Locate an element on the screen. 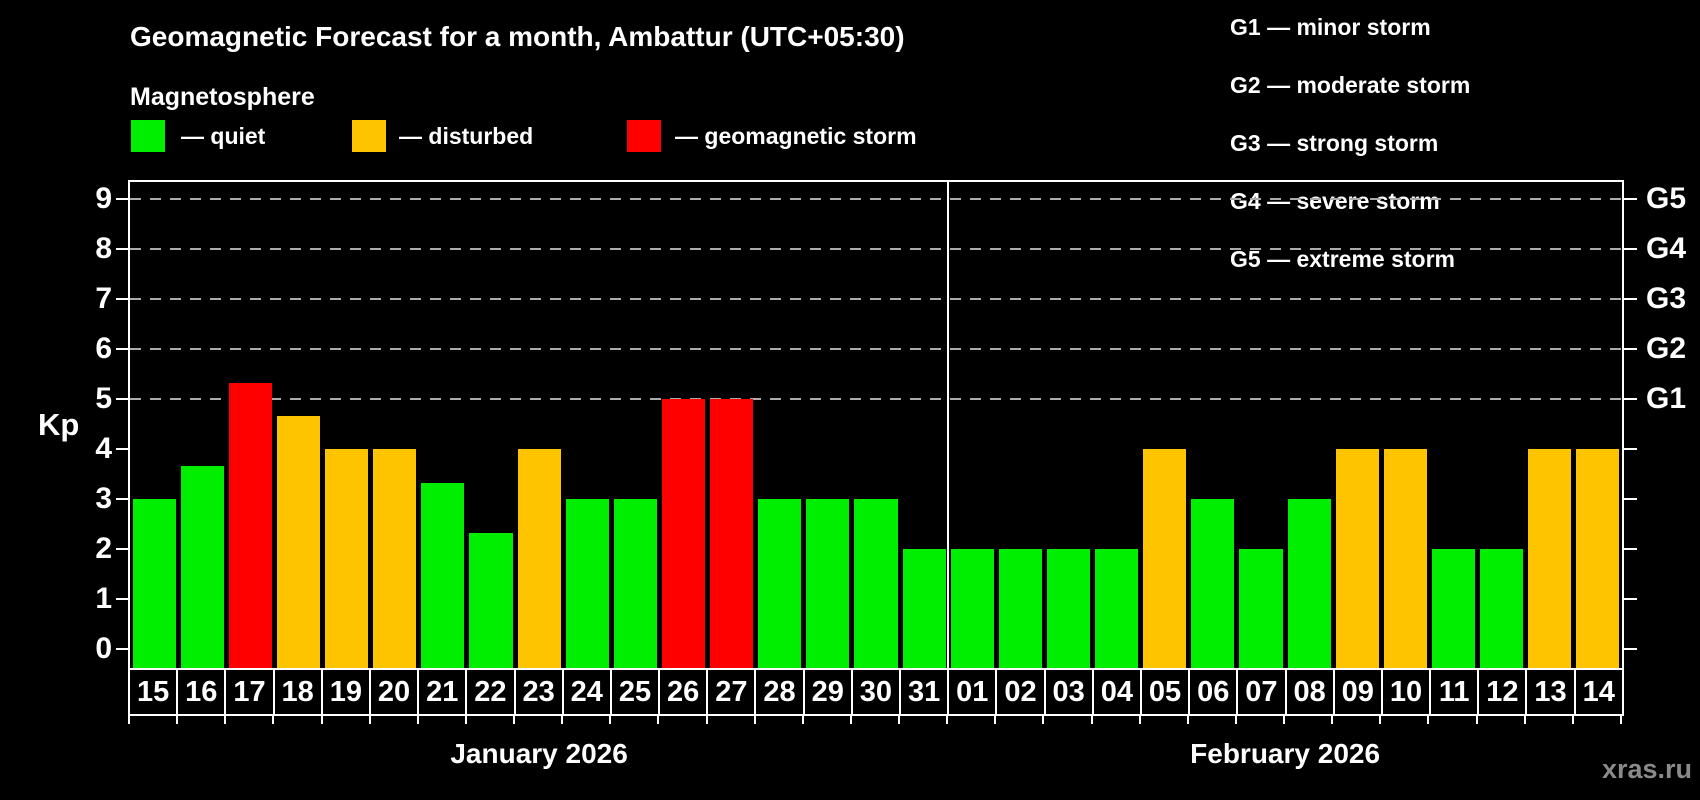  y-axis-tick-label: 0 is located at coordinates (103, 648).